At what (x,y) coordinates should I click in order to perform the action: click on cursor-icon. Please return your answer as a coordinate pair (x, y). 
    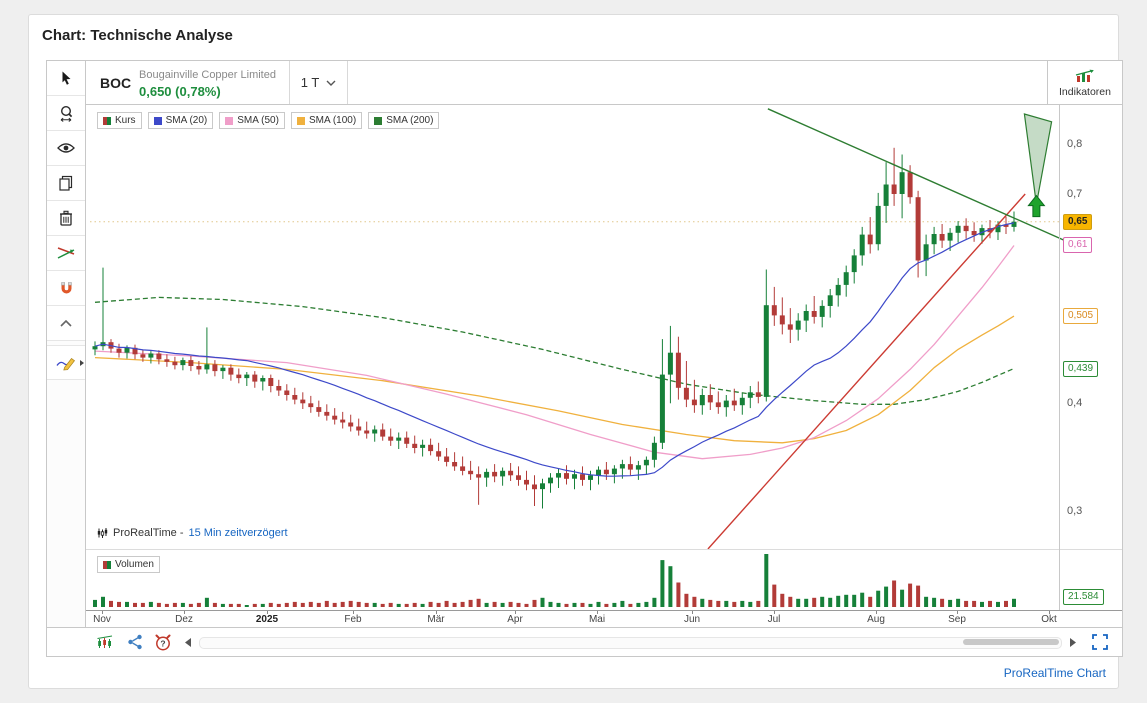
    Looking at the image, I should click on (66, 78).